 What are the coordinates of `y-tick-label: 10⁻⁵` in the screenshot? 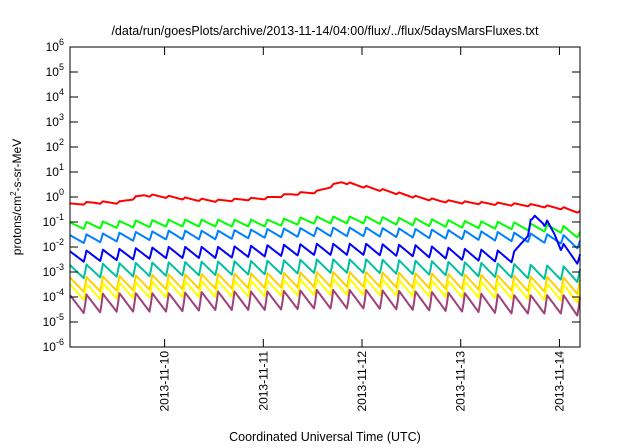 It's located at (53, 320).